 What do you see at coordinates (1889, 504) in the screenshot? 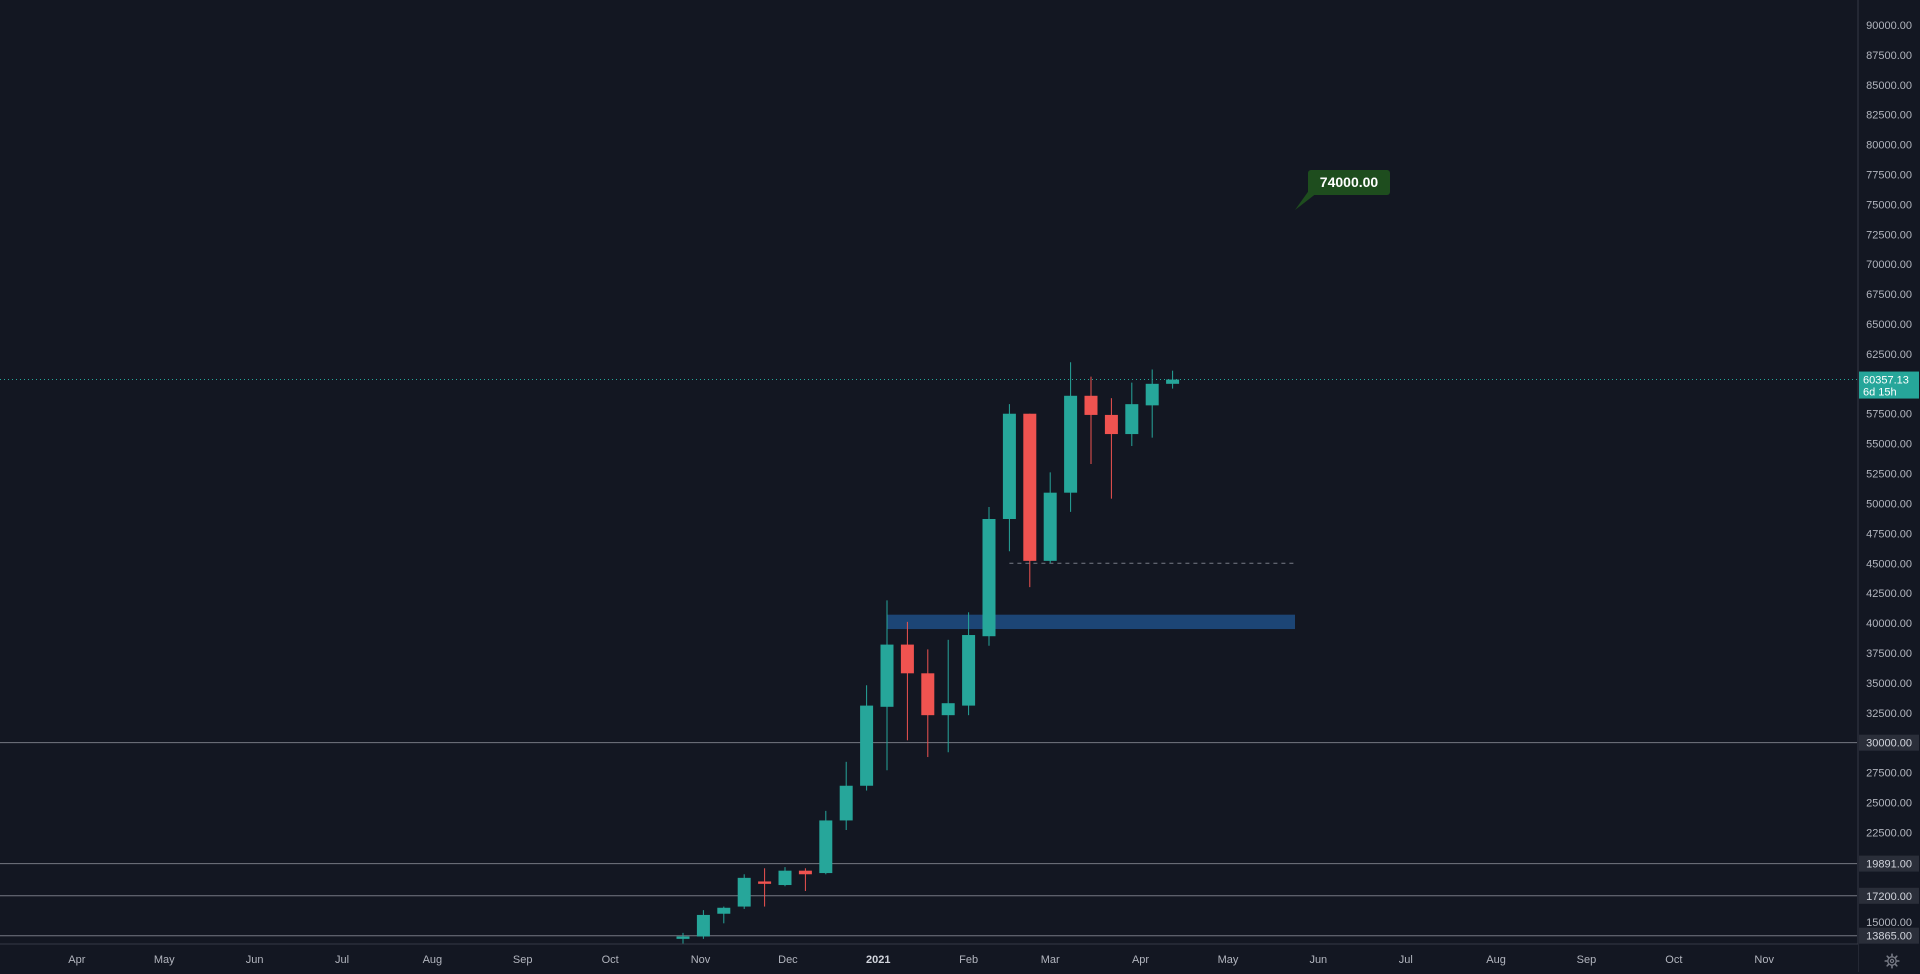
I see `price-tick-label: 50000.00` at bounding box center [1889, 504].